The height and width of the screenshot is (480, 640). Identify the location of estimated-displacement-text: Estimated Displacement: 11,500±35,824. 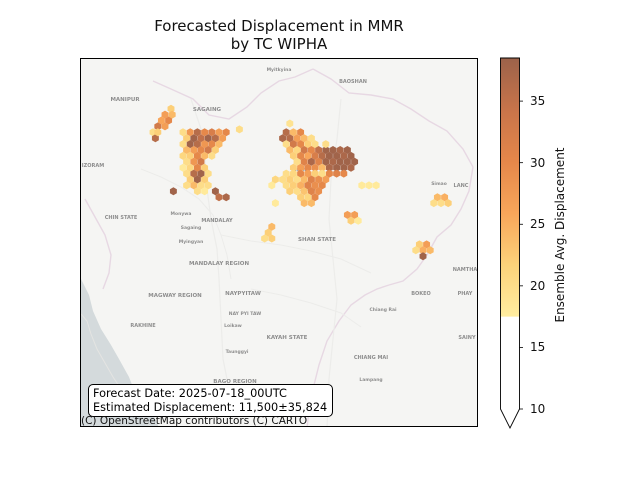
(210, 407).